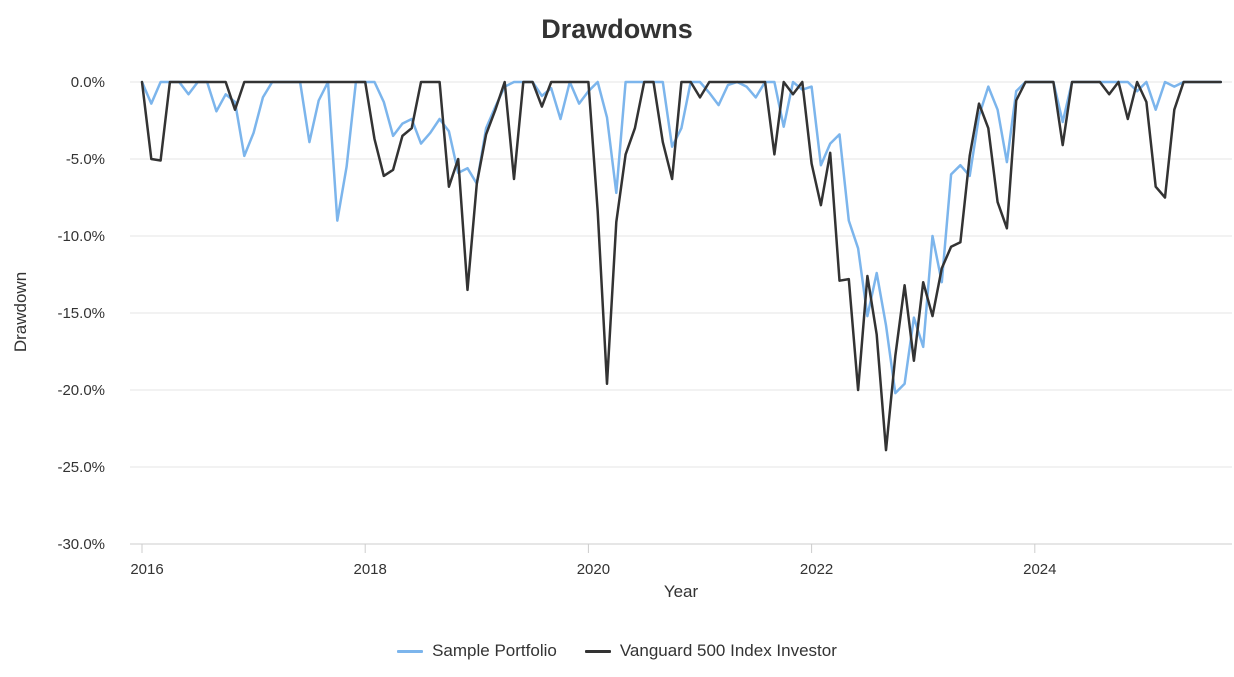 The height and width of the screenshot is (677, 1234). What do you see at coordinates (81, 467) in the screenshot?
I see `y-tick-label: -25.0%` at bounding box center [81, 467].